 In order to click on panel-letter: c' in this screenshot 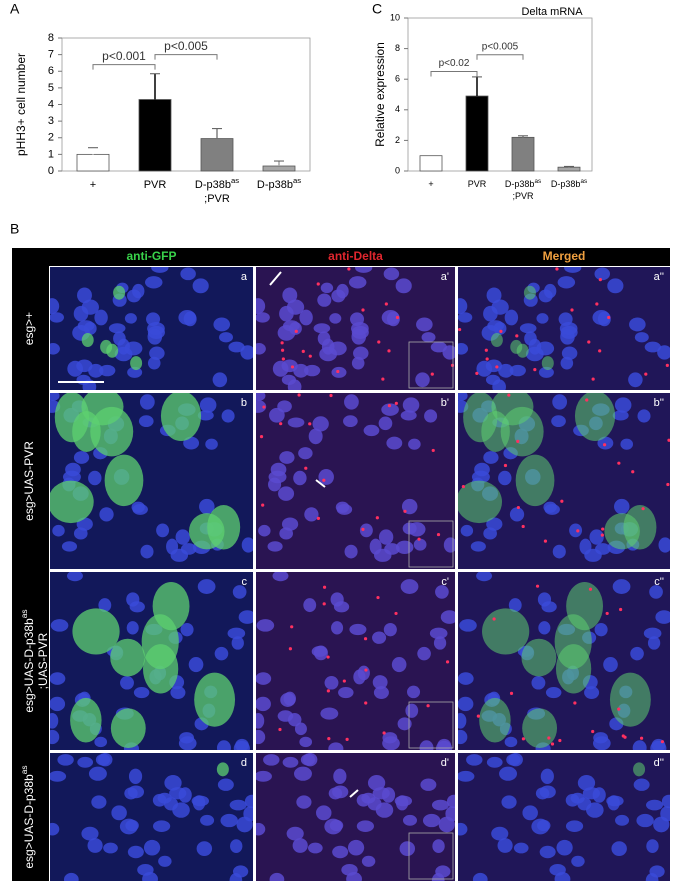, I will do `click(445, 582)`.